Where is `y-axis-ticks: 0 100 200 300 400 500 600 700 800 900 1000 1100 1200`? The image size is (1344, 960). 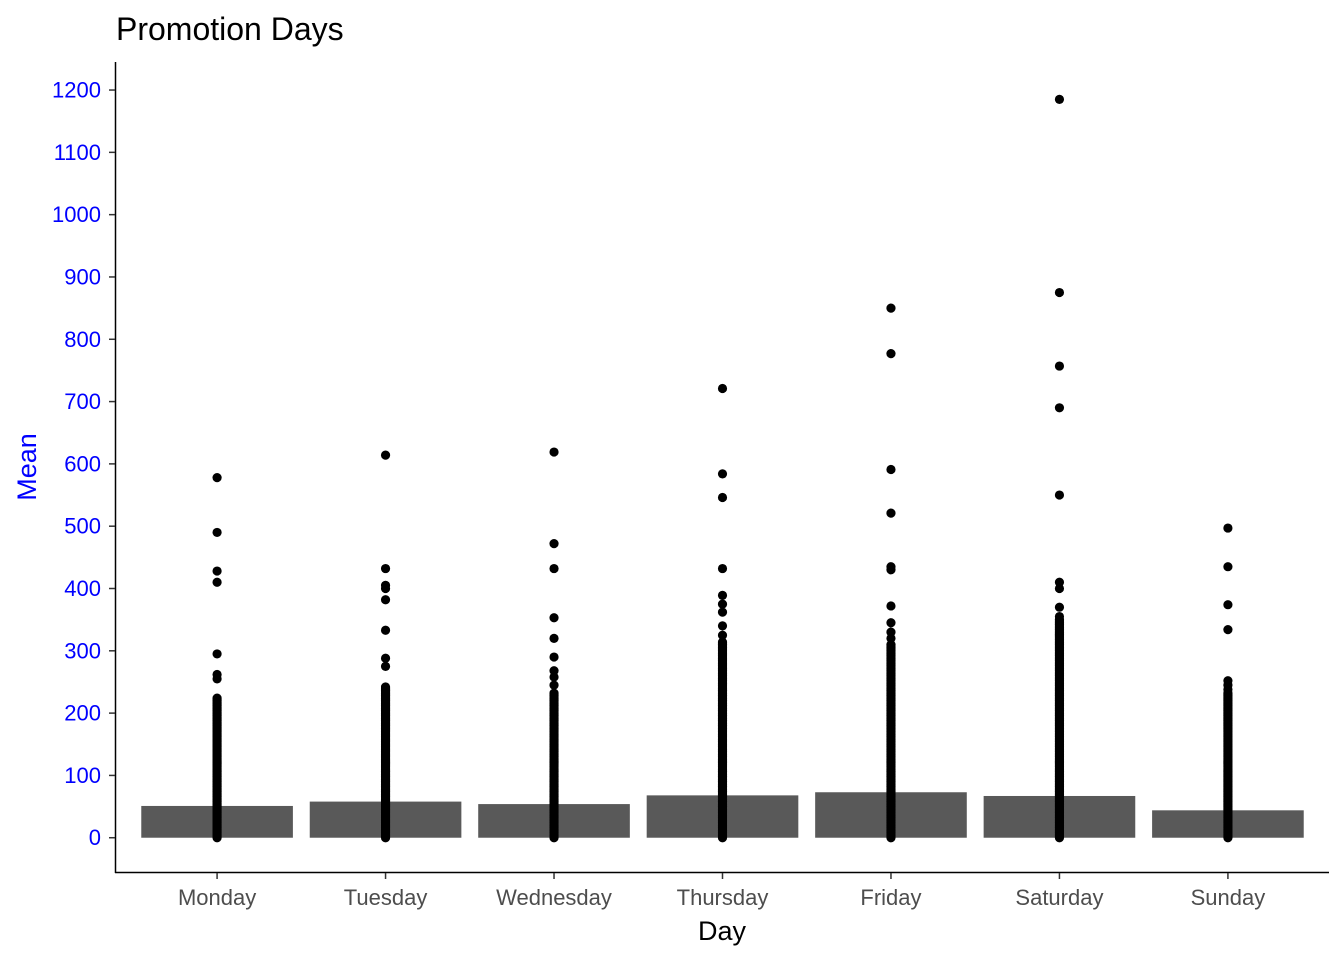 y-axis-ticks: 0 100 200 300 400 500 600 700 800 900 1000 1100 1200 is located at coordinates (83, 464).